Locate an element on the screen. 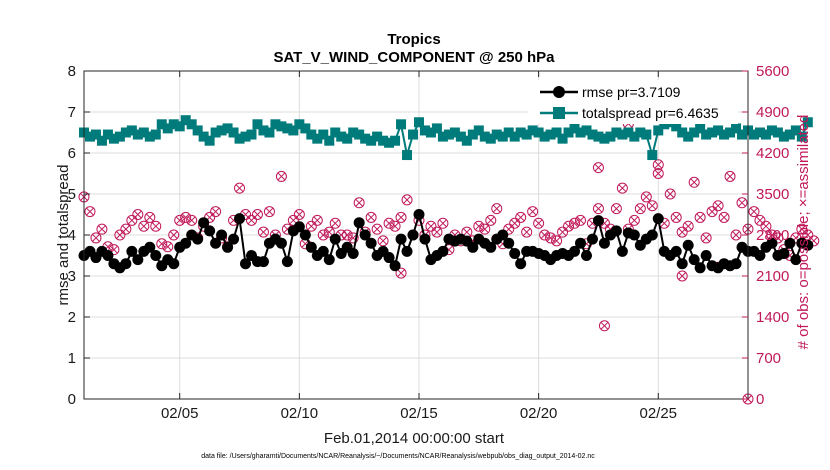 This screenshot has width=830, height=470. y-right-tick-label: 2100 is located at coordinates (772, 276).